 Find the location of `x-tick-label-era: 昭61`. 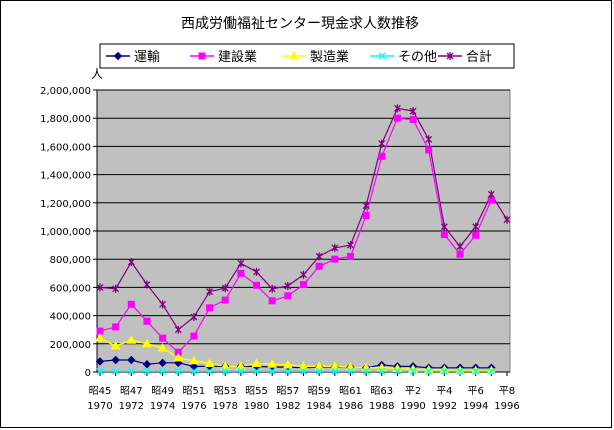

x-tick-label-era: 昭61 is located at coordinates (350, 391).